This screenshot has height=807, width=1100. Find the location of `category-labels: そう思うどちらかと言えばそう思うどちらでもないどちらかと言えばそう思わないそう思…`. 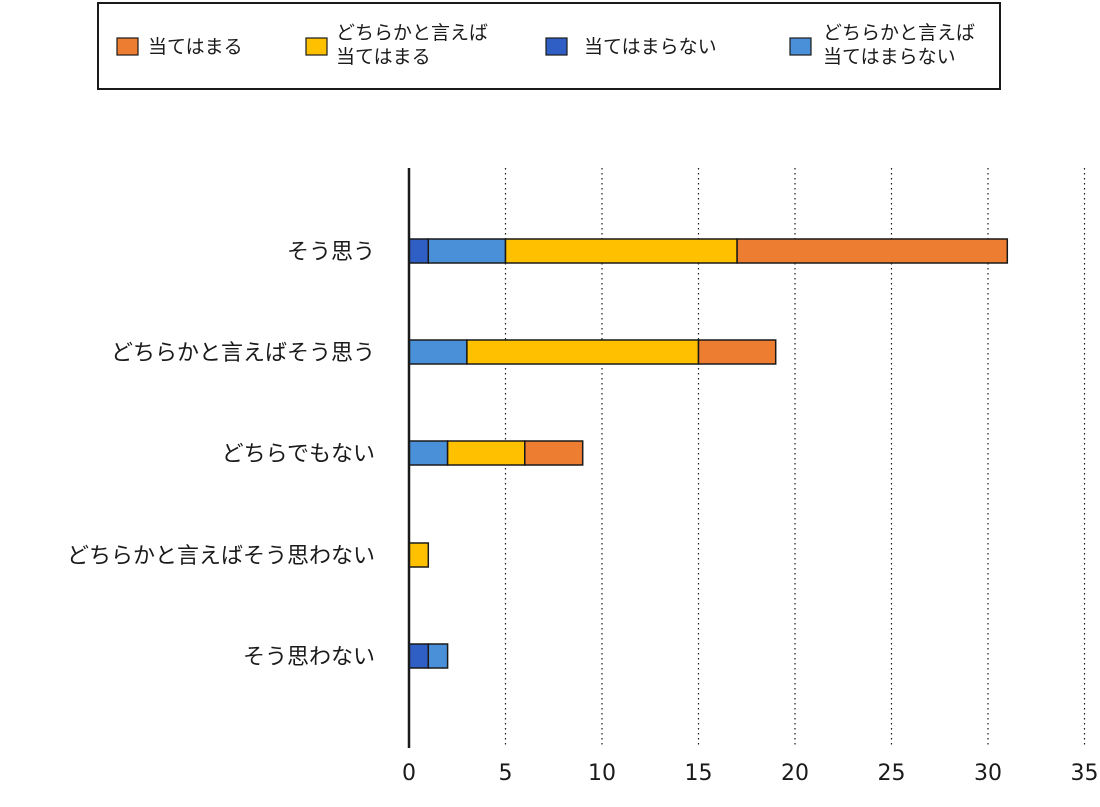

category-labels: そう思うどちらかと言えばそう思うどちらでもないどちらかと言えばそう思わないそう思… is located at coordinates (221, 455).